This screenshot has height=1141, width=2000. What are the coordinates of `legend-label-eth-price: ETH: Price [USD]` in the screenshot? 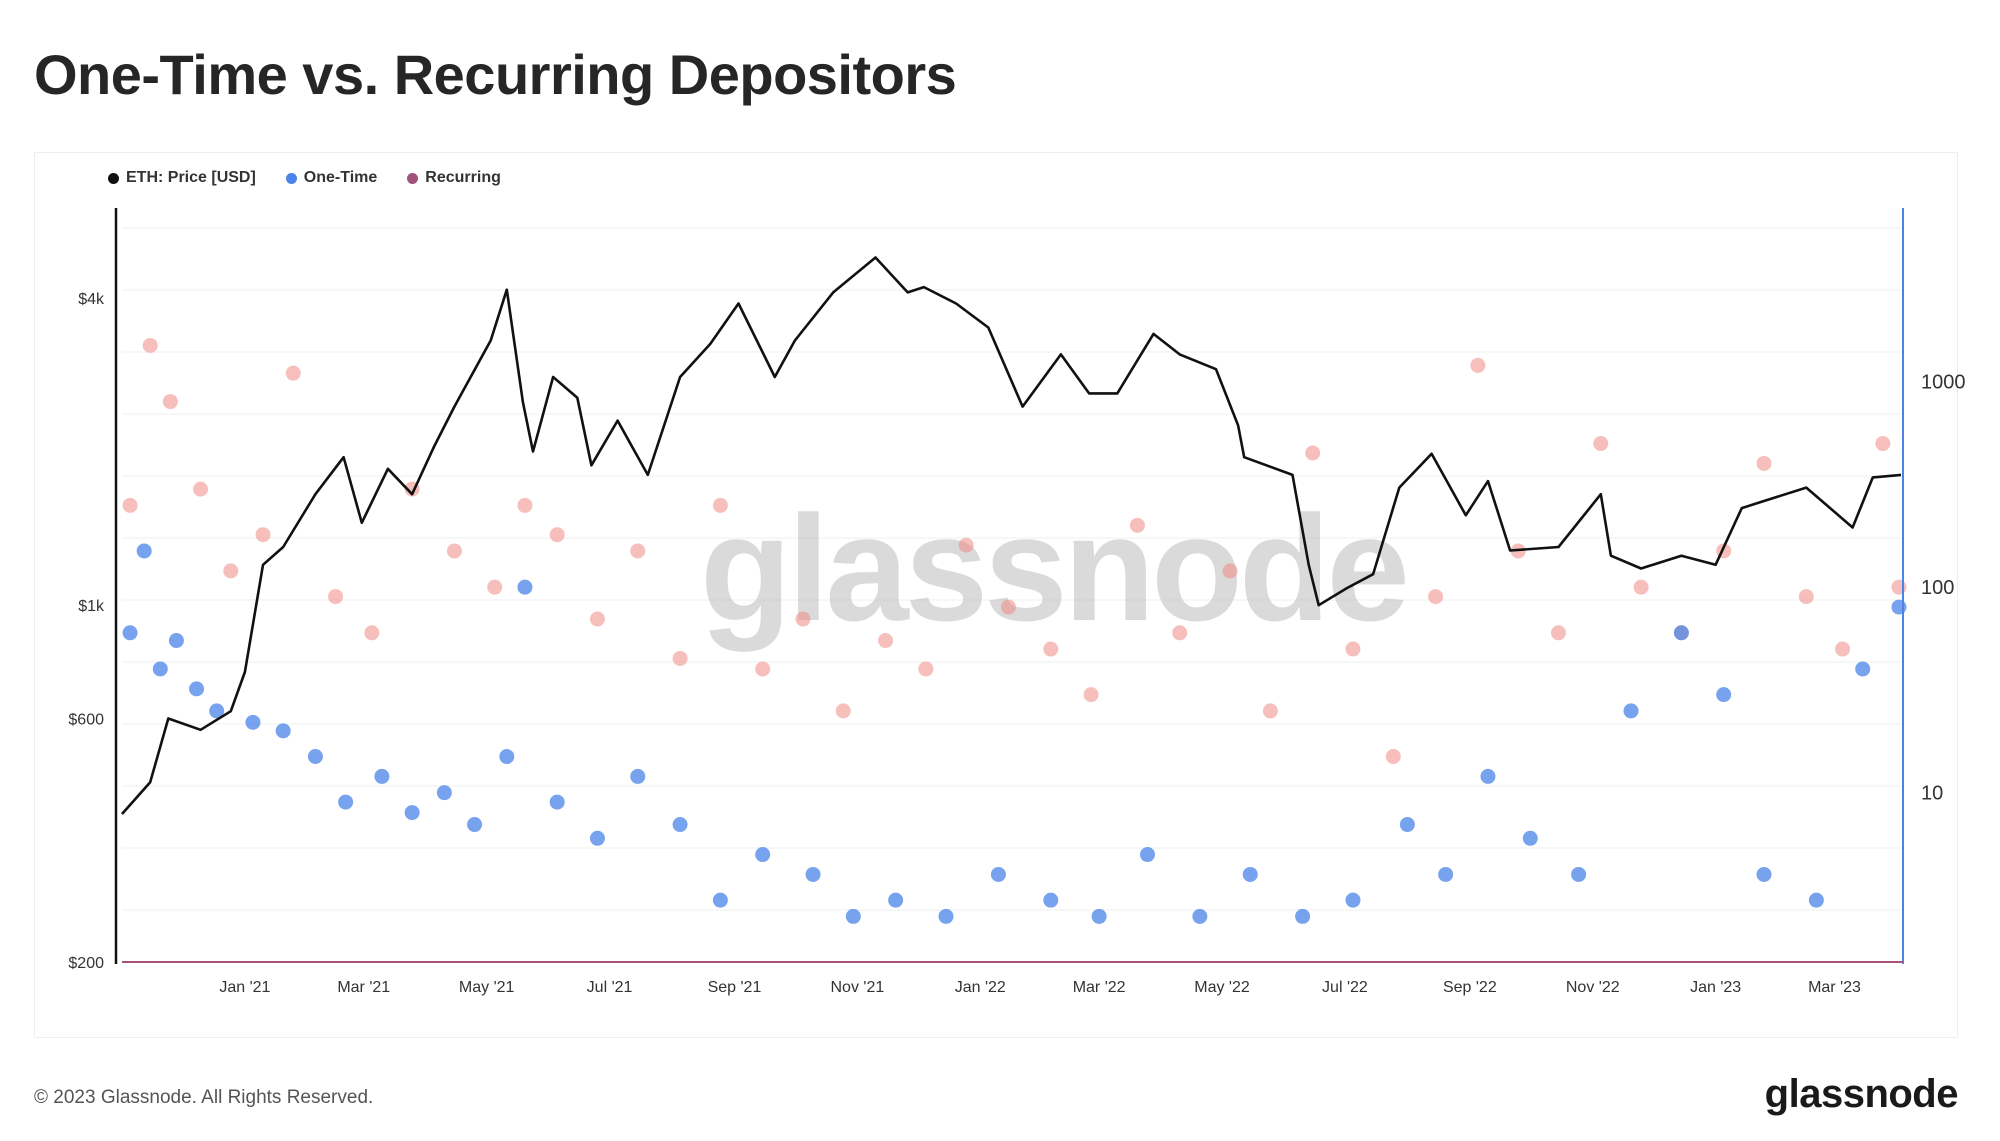 It's located at (191, 177).